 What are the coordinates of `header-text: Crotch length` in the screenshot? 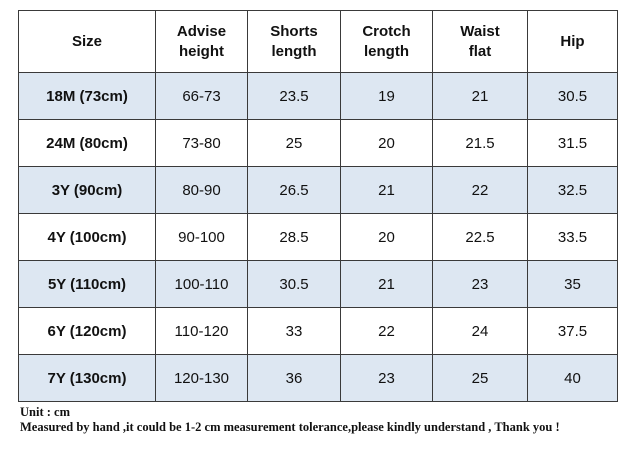 It's located at (386, 41).